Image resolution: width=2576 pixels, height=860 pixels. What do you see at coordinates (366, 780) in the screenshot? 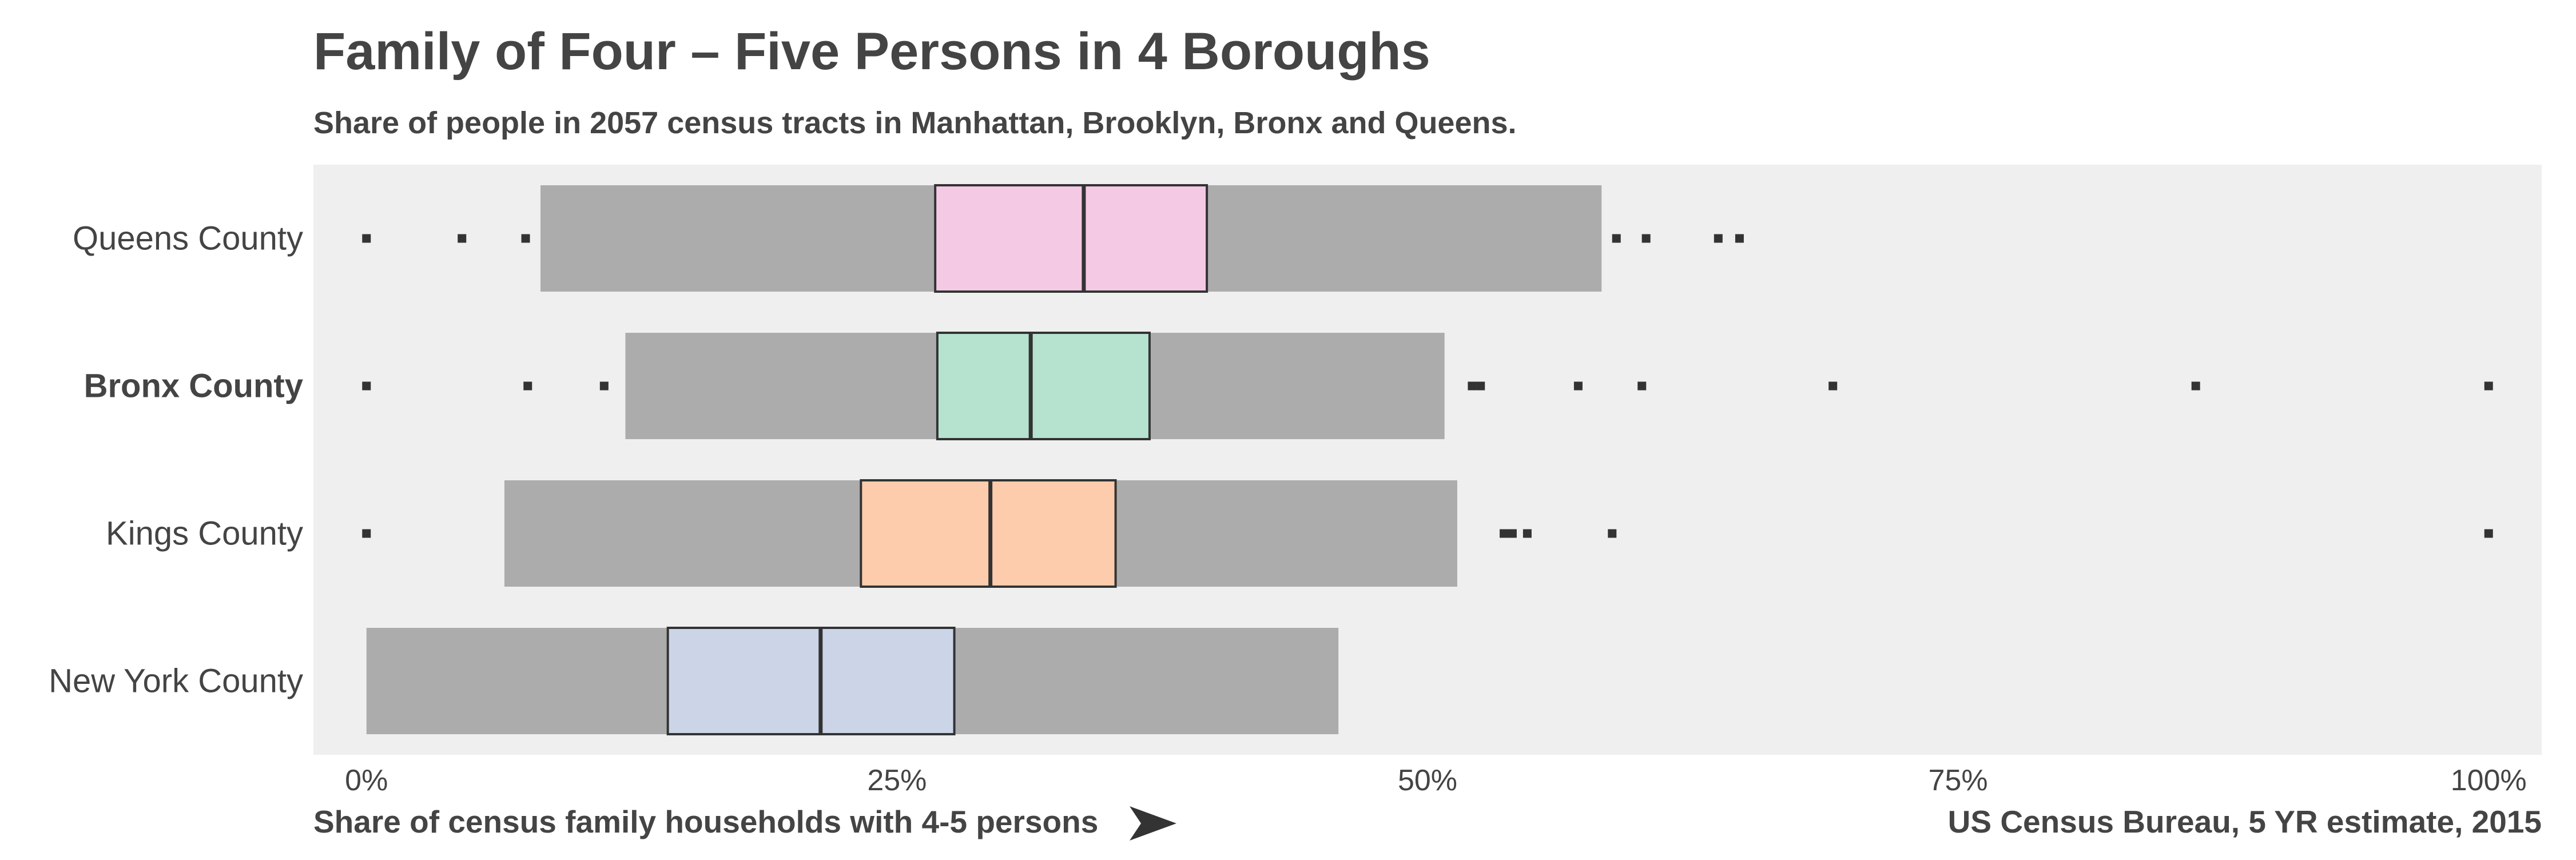
I see `x-tick-label: 0%` at bounding box center [366, 780].